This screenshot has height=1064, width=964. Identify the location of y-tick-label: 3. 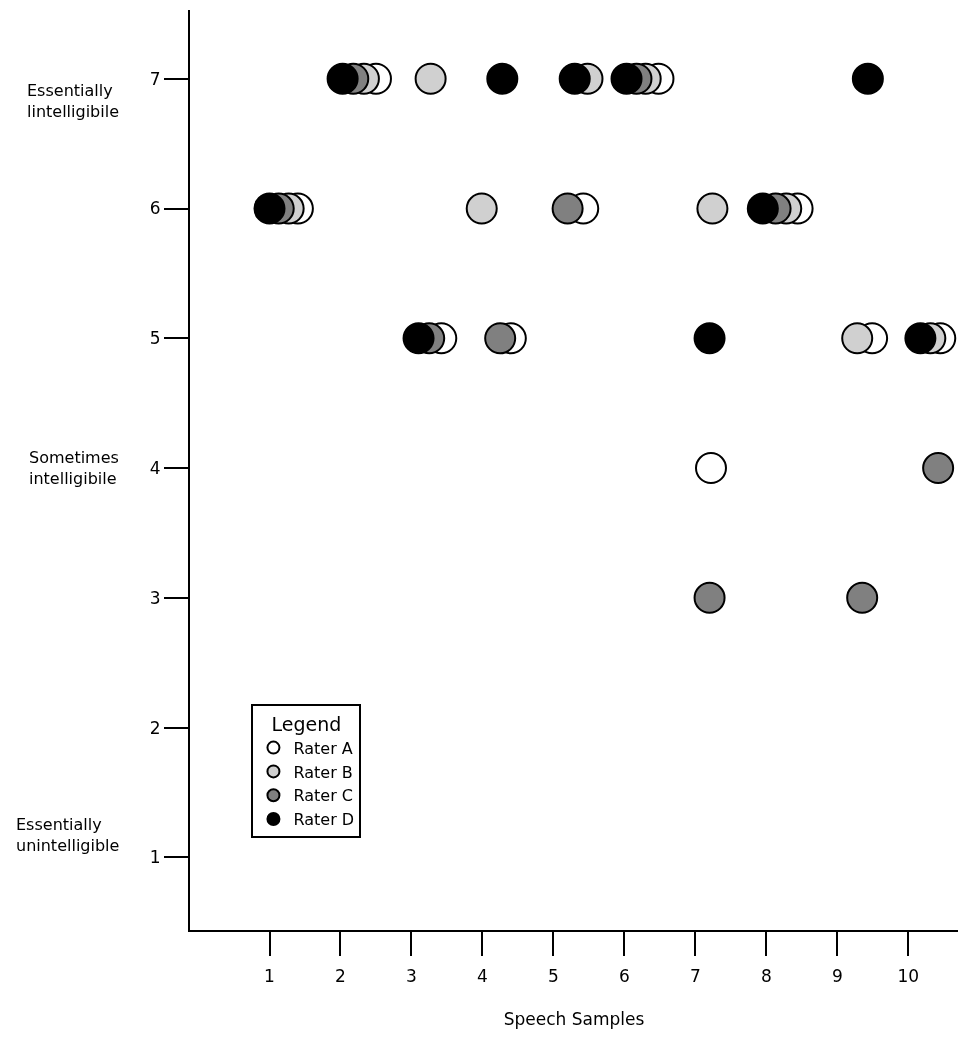
(155, 597).